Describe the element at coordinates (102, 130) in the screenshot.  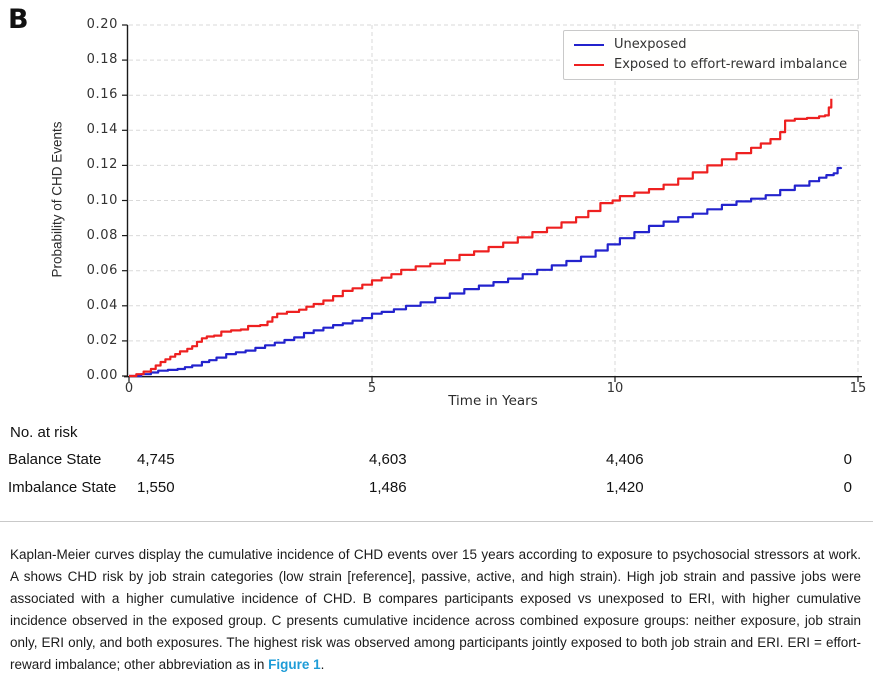
I see `y-tick-label: 0.14` at that location.